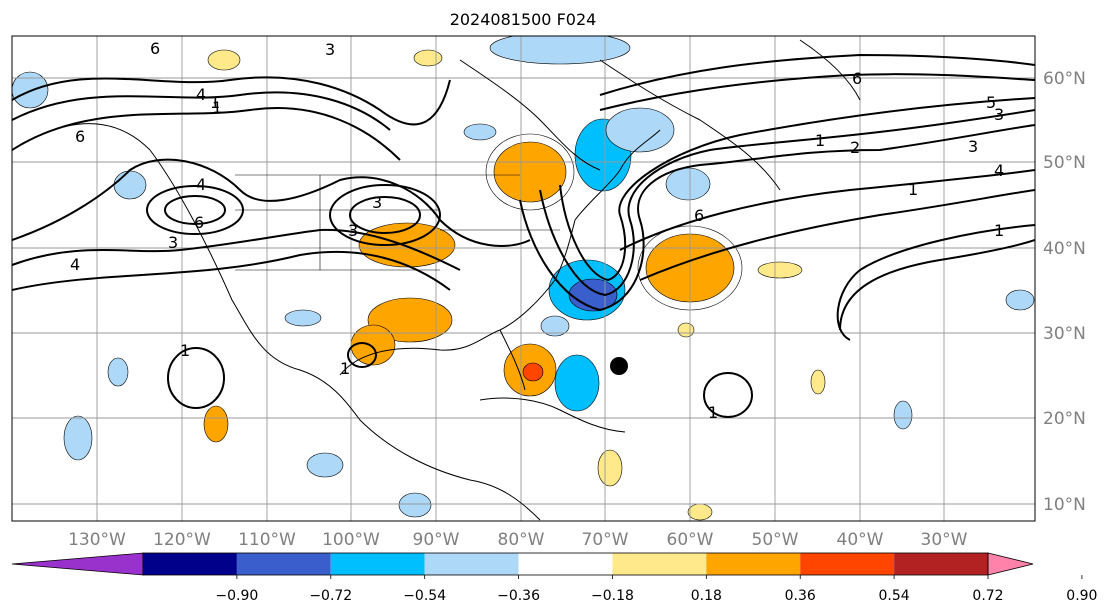 The height and width of the screenshot is (615, 1105). I want to click on contour-label: 2, so click(855, 147).